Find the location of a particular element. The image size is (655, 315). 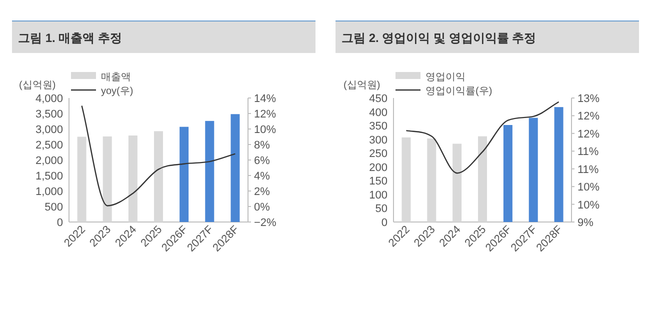

y2-tick-label: 2% is located at coordinates (262, 192).